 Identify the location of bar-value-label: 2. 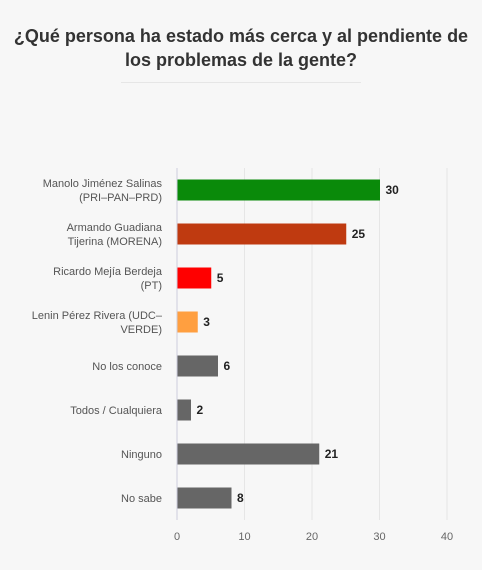
(200, 410).